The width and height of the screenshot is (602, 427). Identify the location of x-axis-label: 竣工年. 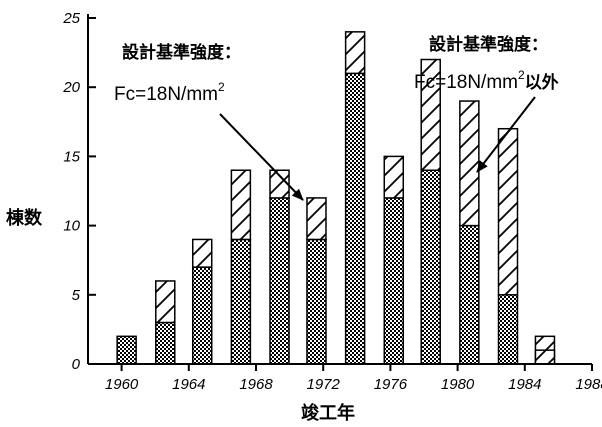
(328, 413).